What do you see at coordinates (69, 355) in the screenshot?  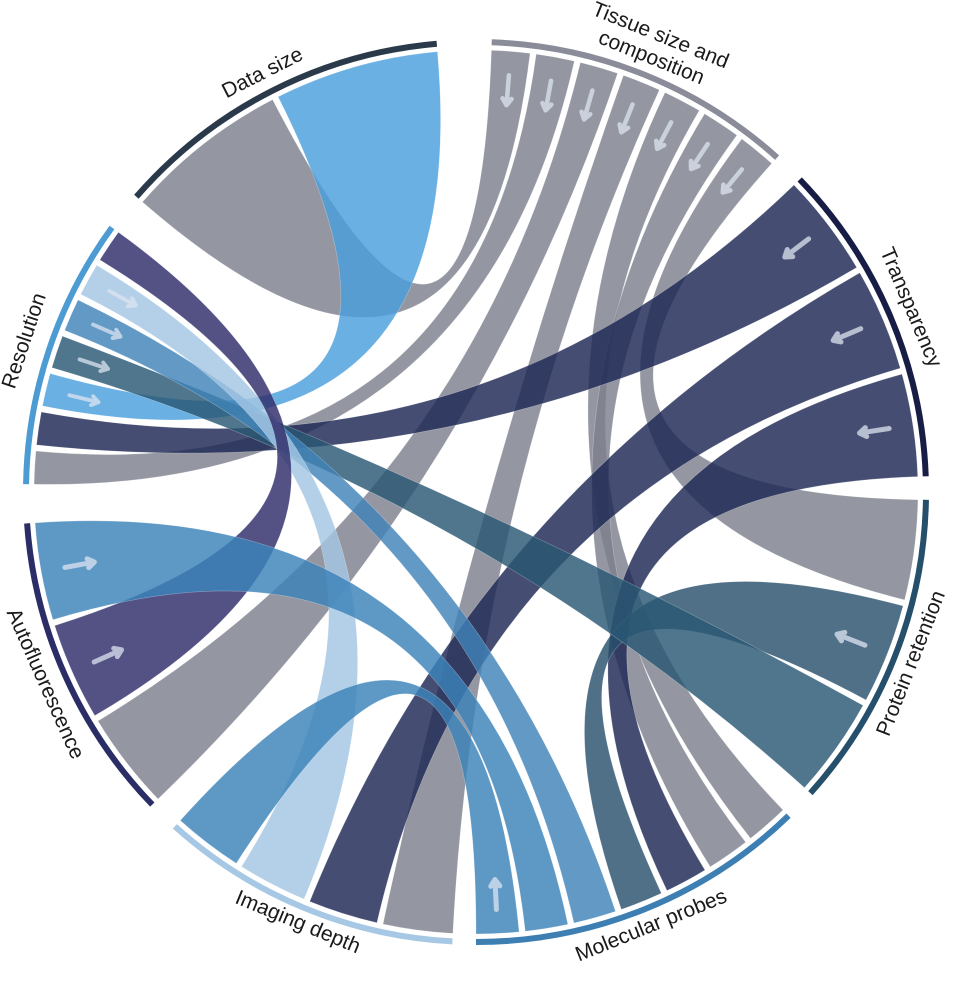 I see `segment-arc-resolution` at bounding box center [69, 355].